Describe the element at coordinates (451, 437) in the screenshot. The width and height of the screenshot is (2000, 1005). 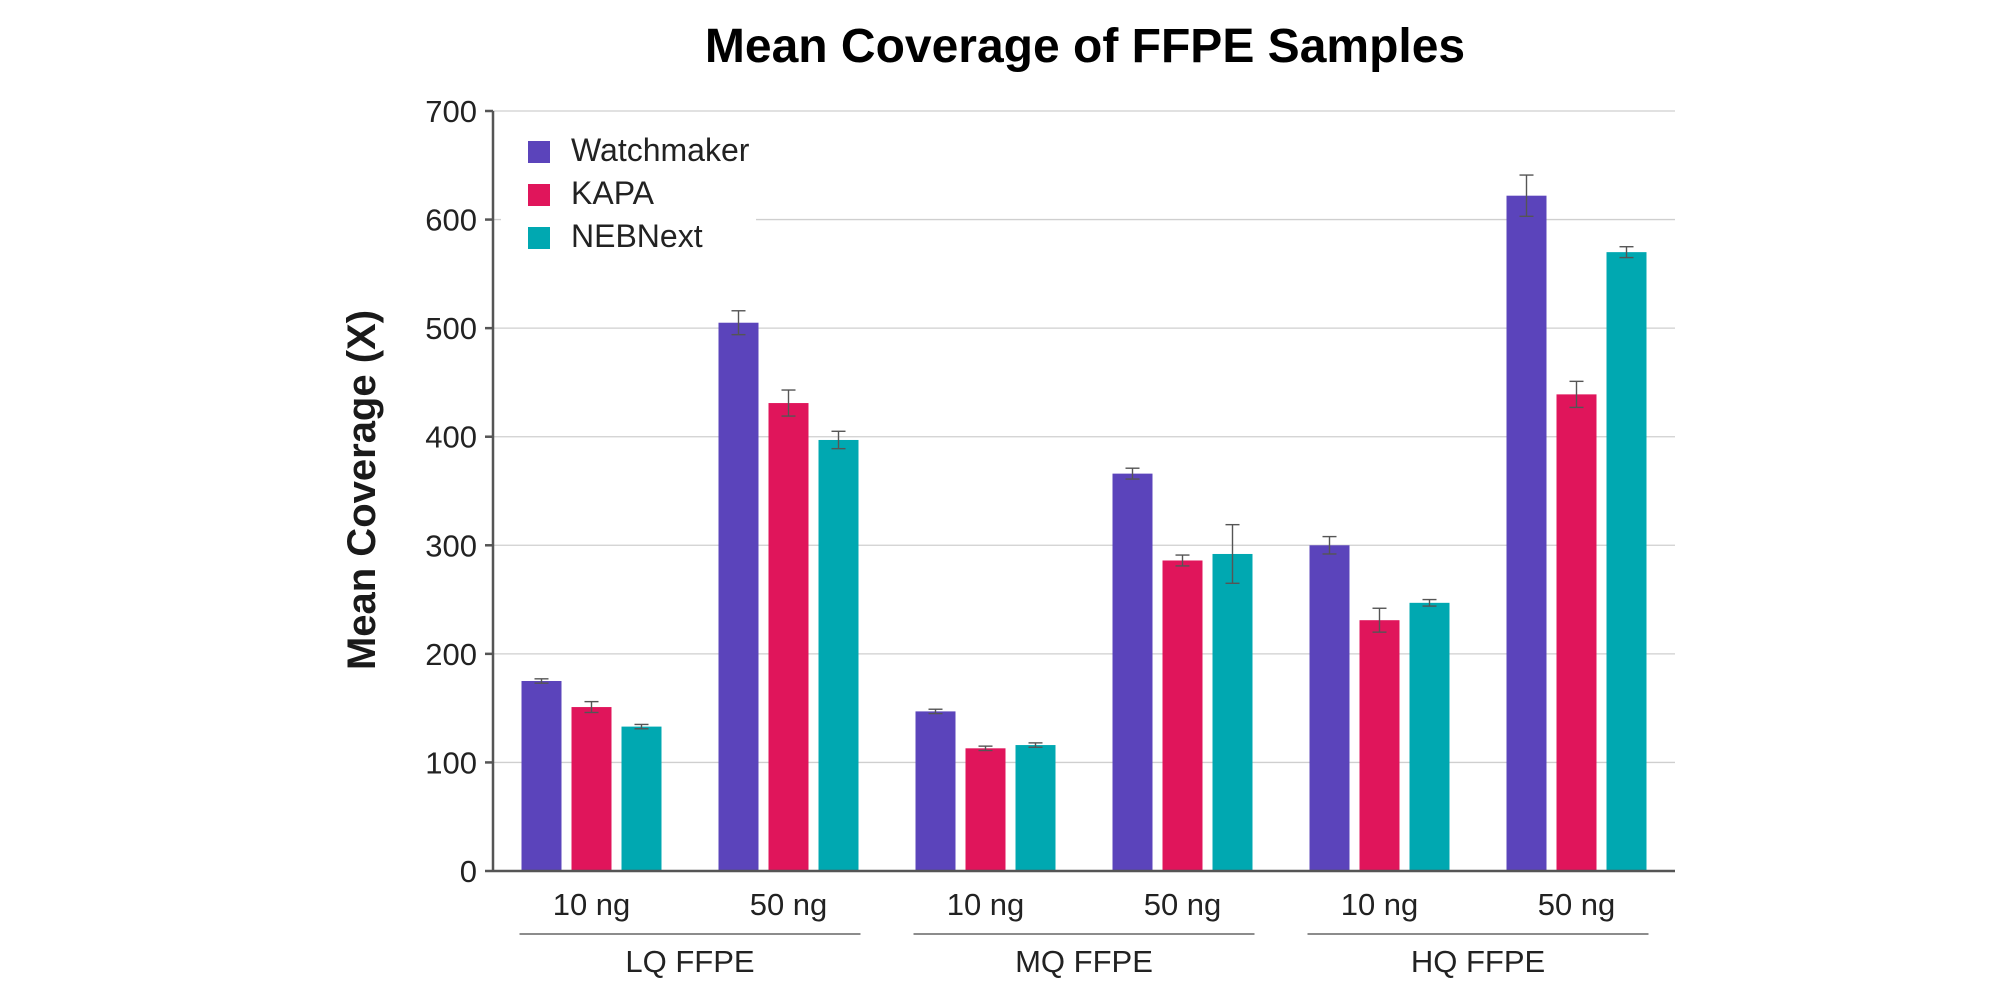
I see `y-tick-label: 400` at that location.